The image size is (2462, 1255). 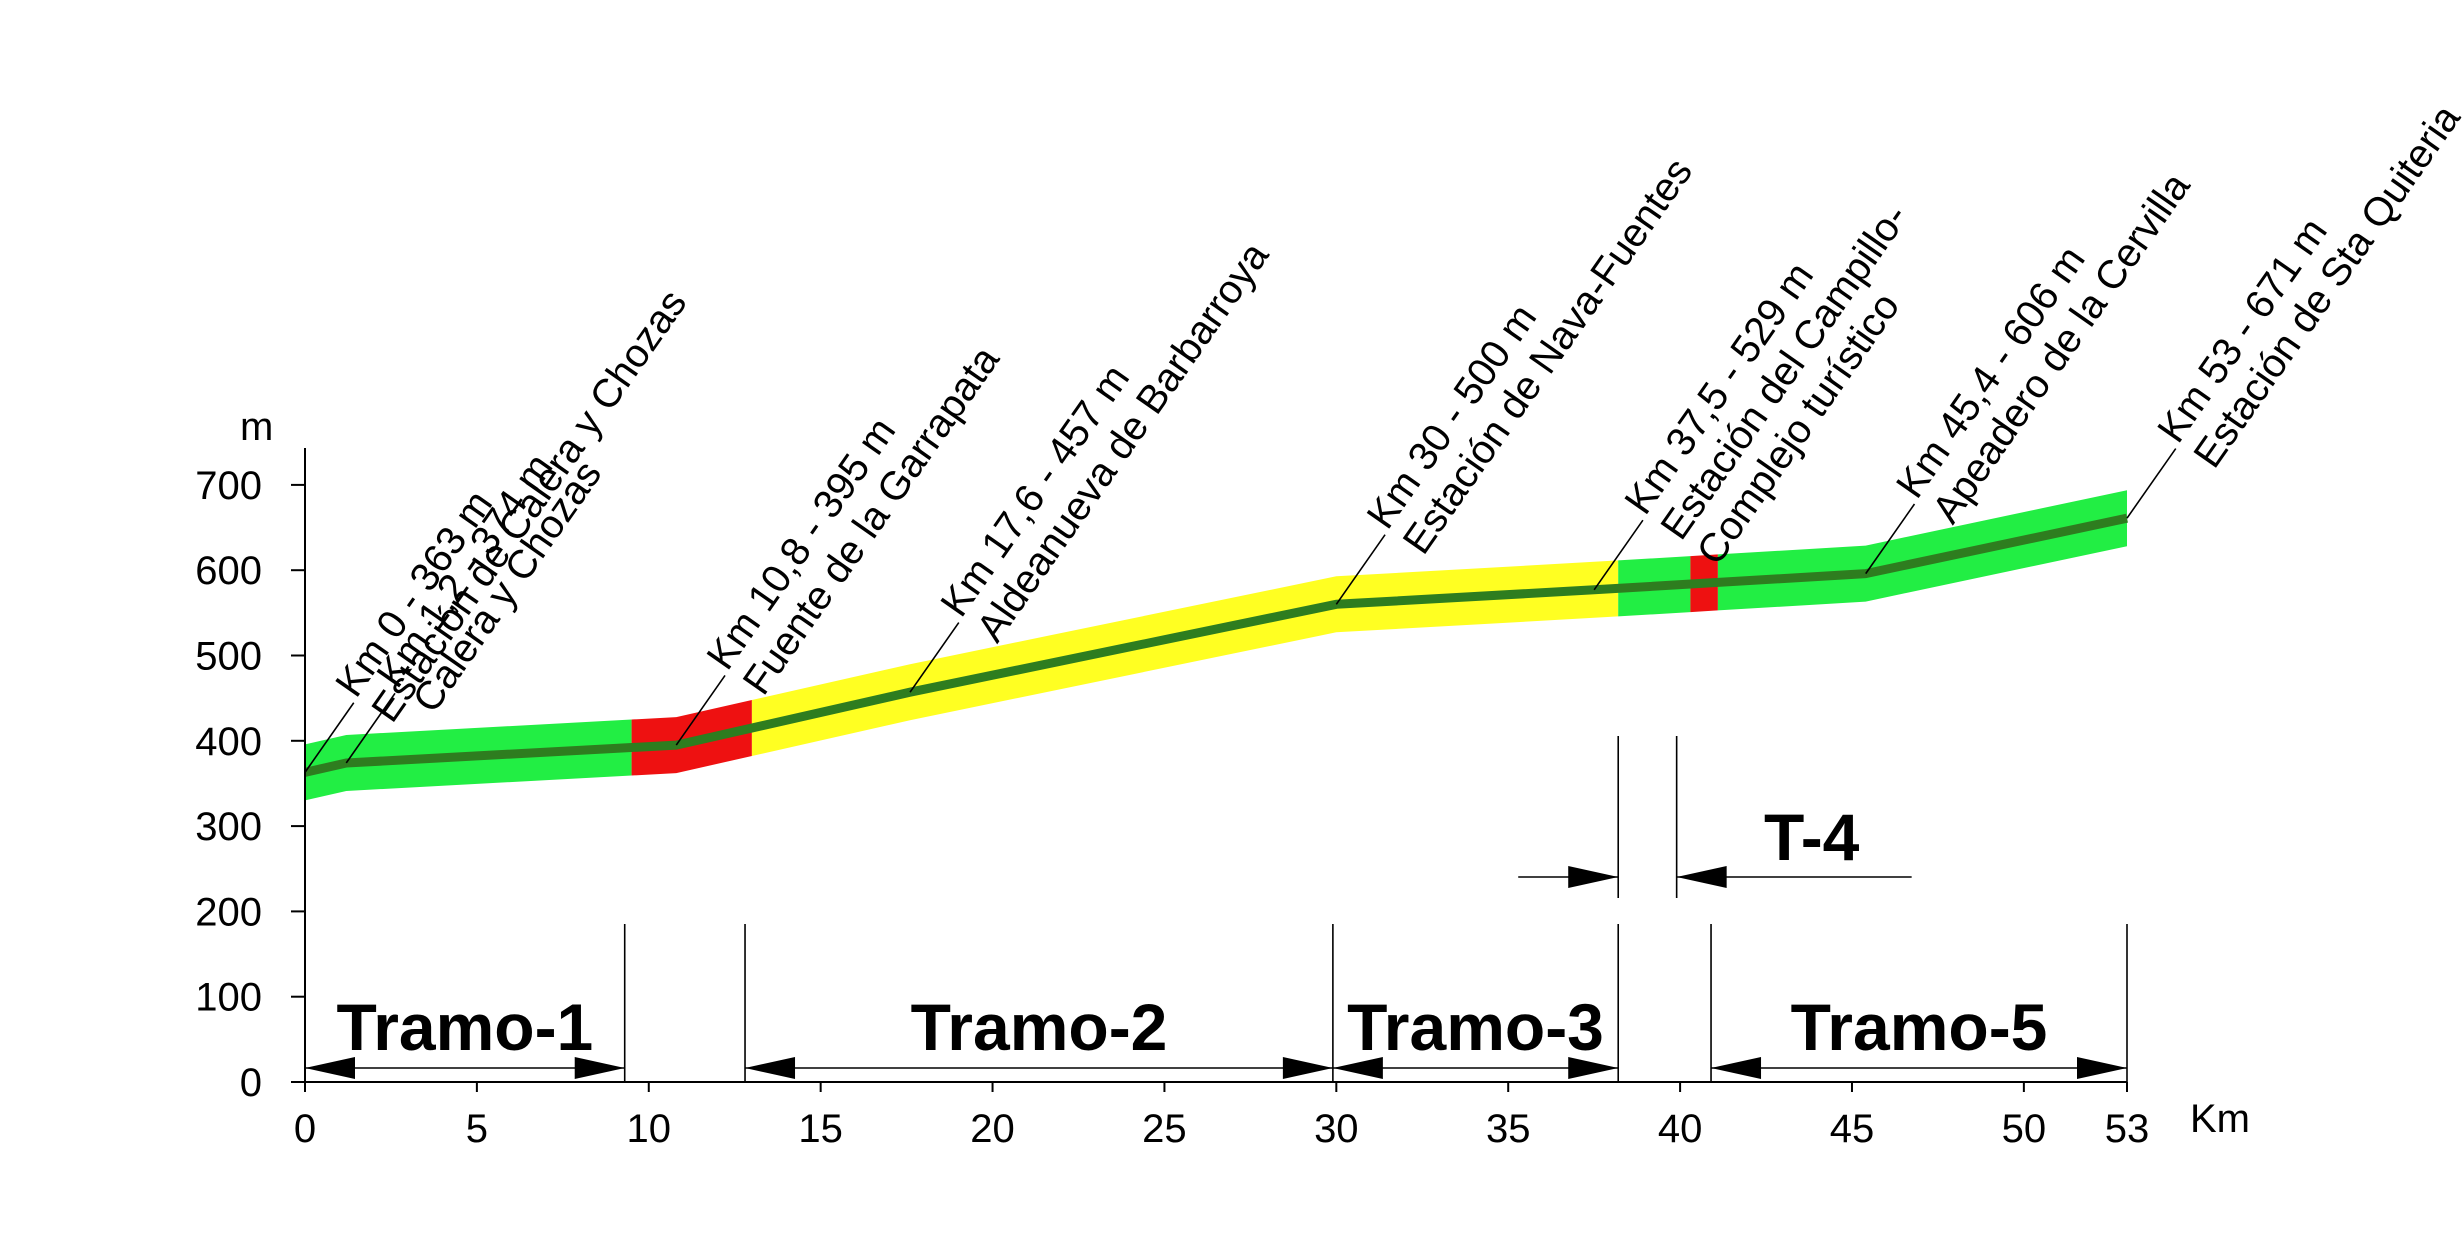 I want to click on y-tick-label: 500, so click(x=228, y=657).